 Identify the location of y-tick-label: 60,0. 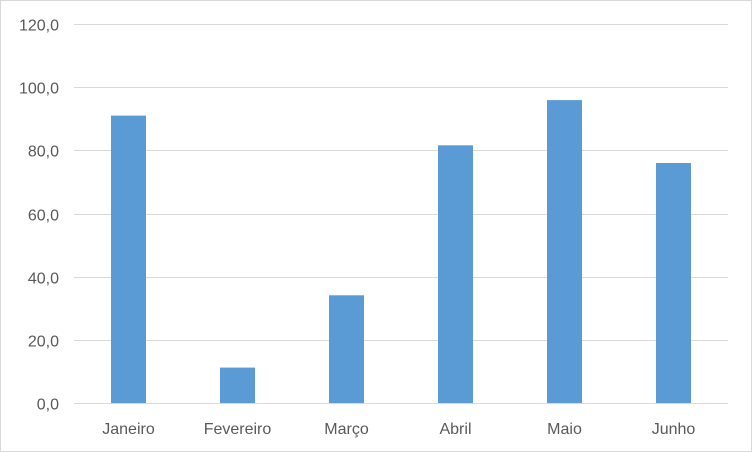
(43, 216).